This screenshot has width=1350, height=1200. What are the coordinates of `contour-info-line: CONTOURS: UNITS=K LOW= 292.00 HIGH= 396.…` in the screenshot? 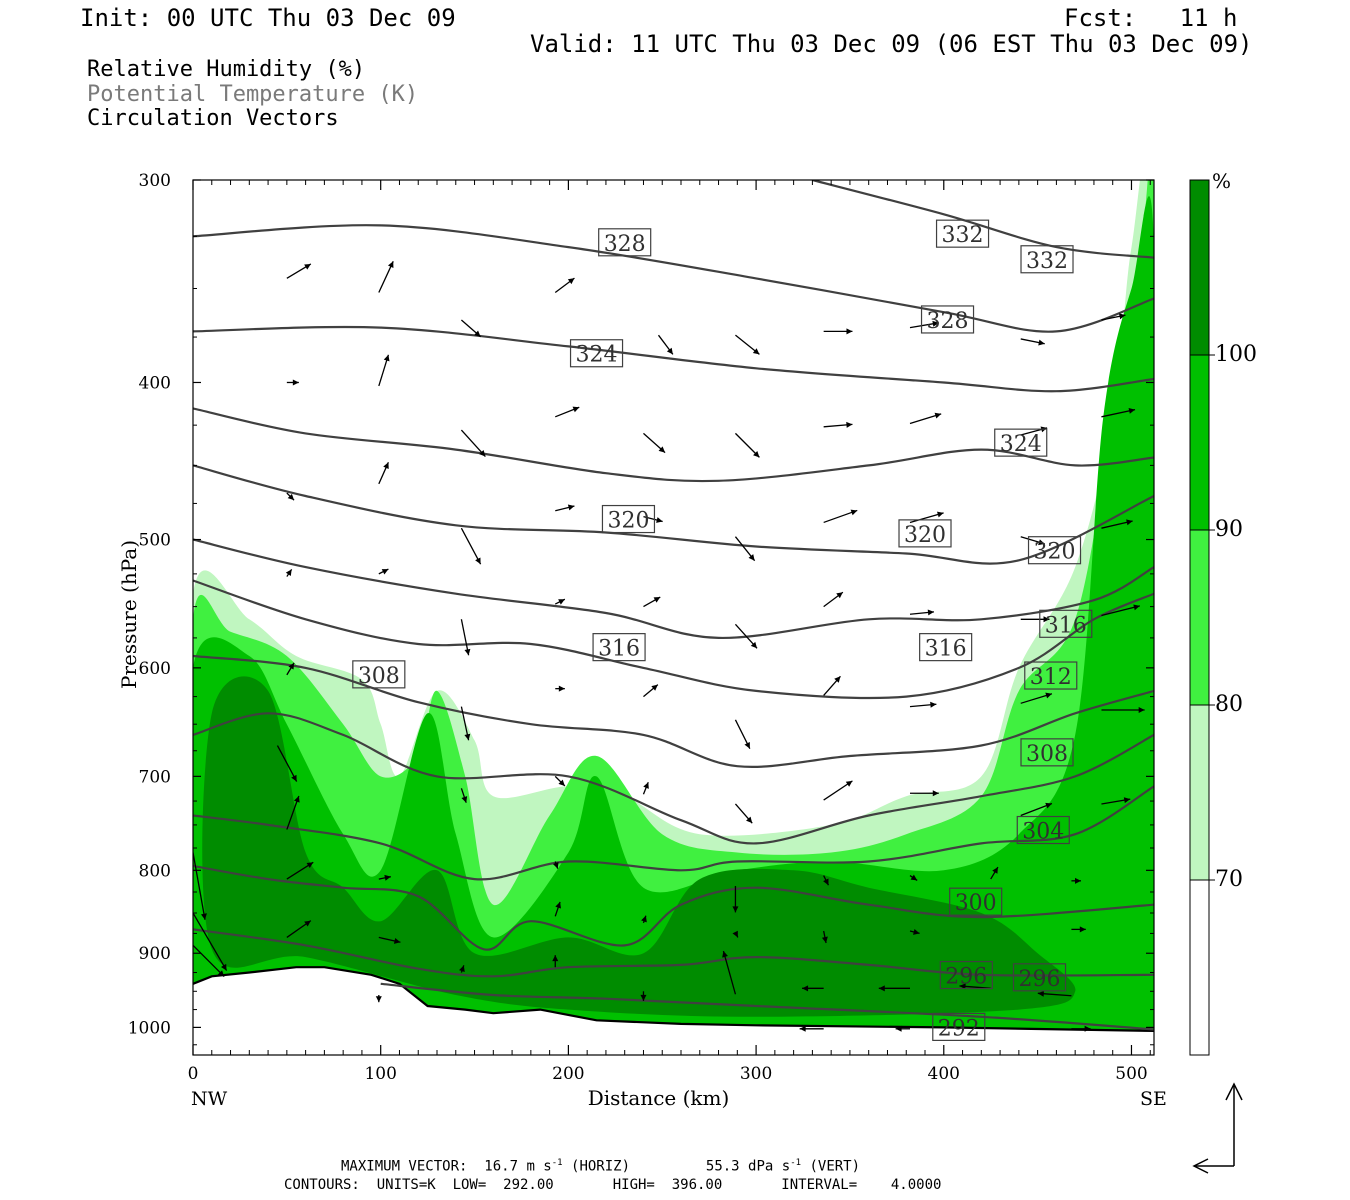 It's located at (613, 1185).